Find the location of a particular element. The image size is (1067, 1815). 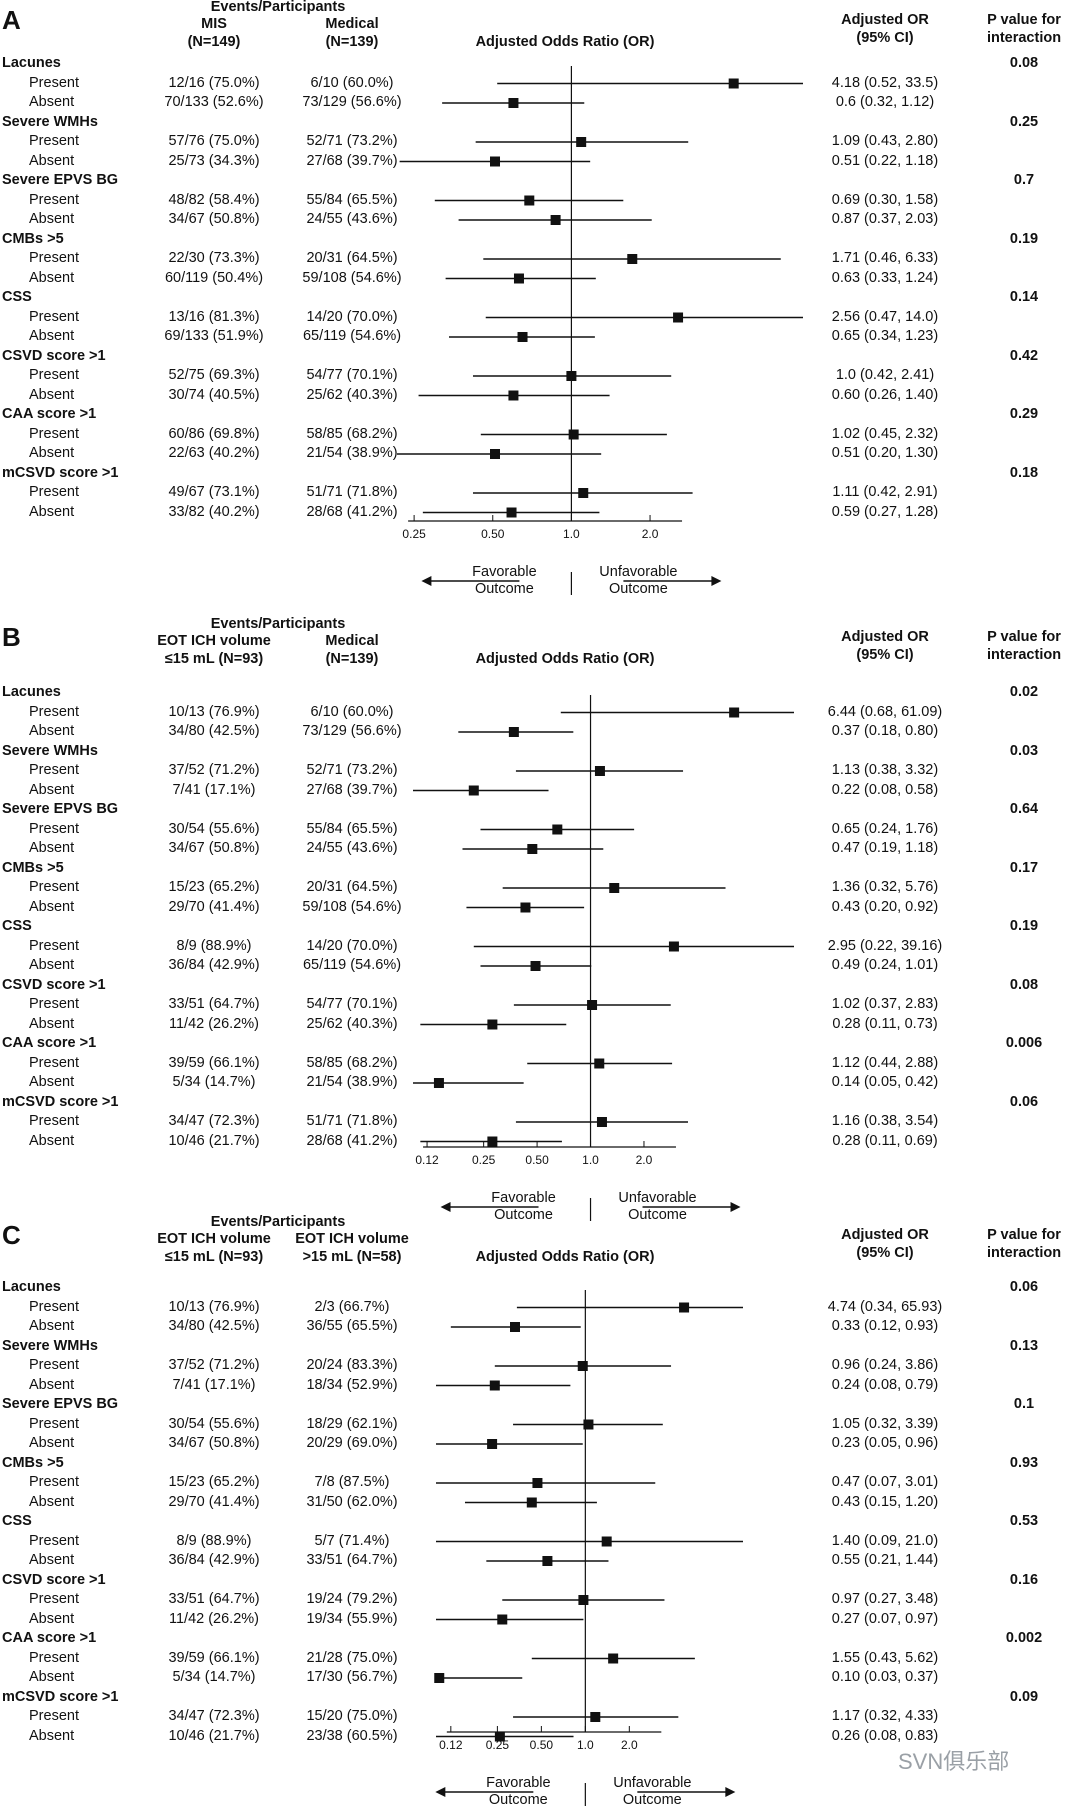

events-col1: 48/82 (58.4%) is located at coordinates (214, 199).